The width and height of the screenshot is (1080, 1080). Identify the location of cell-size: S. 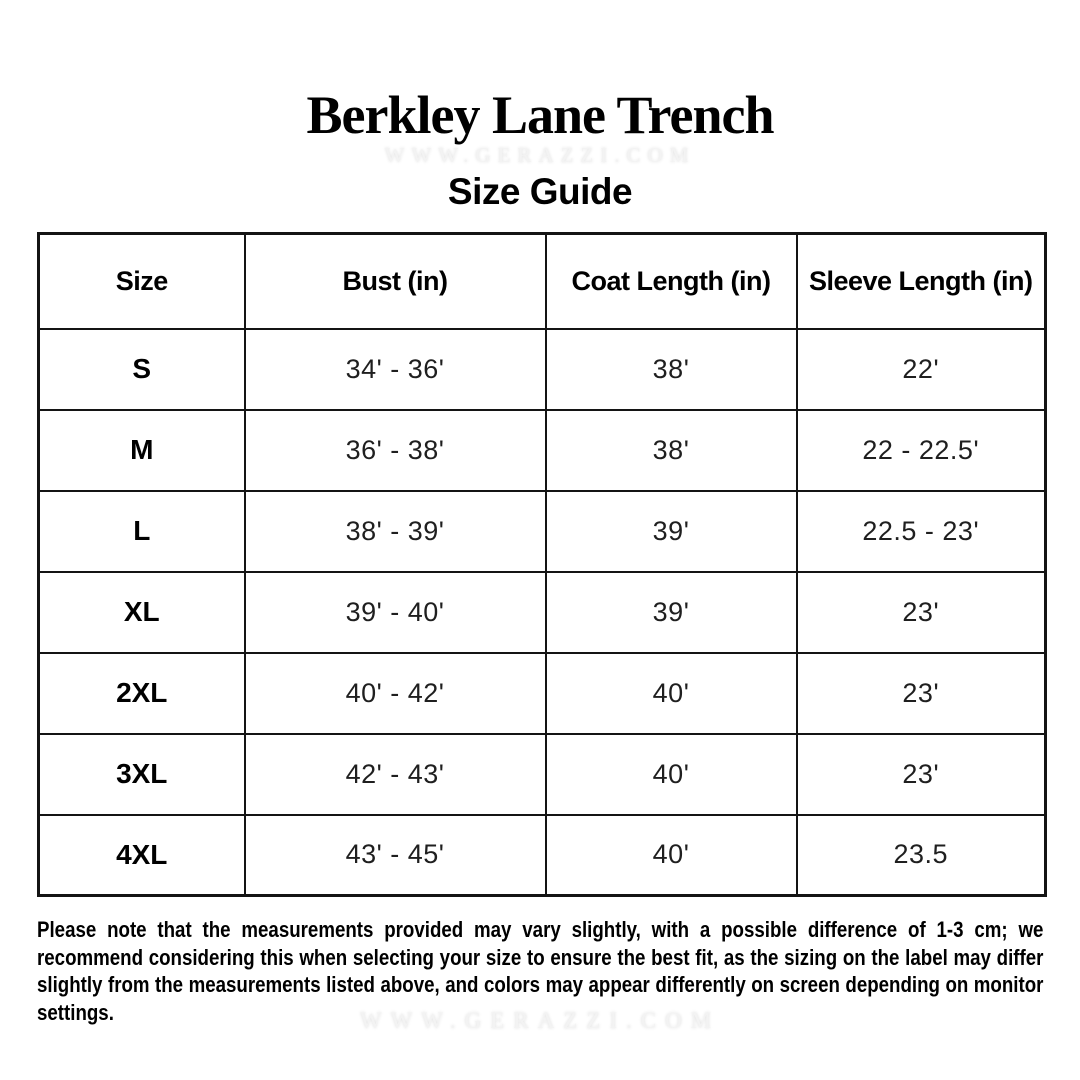
(141, 369).